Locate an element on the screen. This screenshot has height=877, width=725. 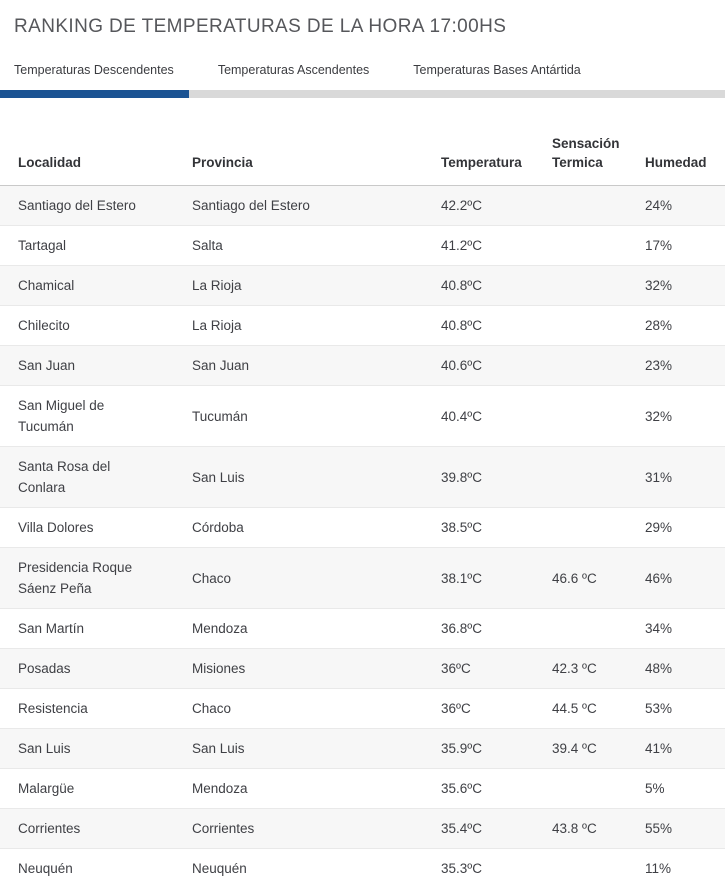
cell-temperatura: 35.6ºC is located at coordinates (496, 788).